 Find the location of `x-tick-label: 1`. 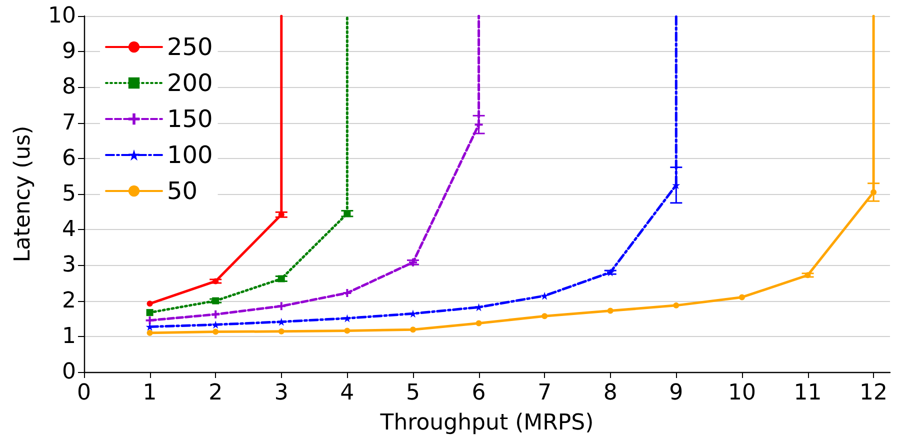

x-tick-label: 1 is located at coordinates (149, 393).